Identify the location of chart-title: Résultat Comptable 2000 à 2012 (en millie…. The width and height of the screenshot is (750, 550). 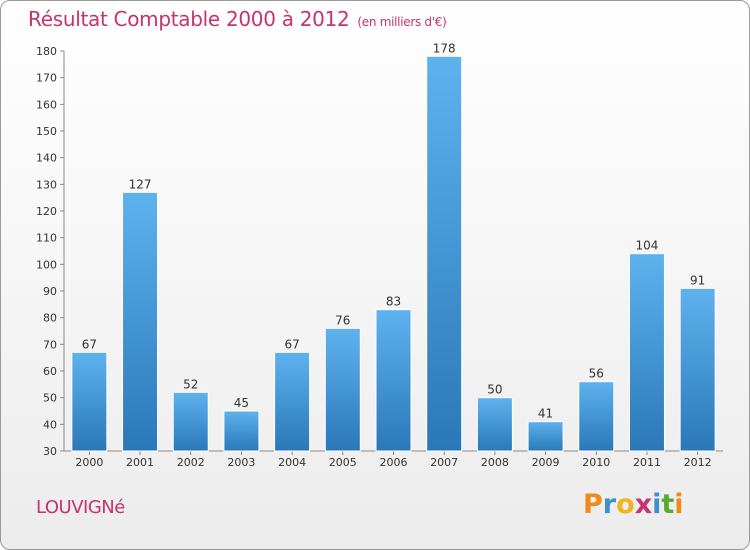
(237, 19).